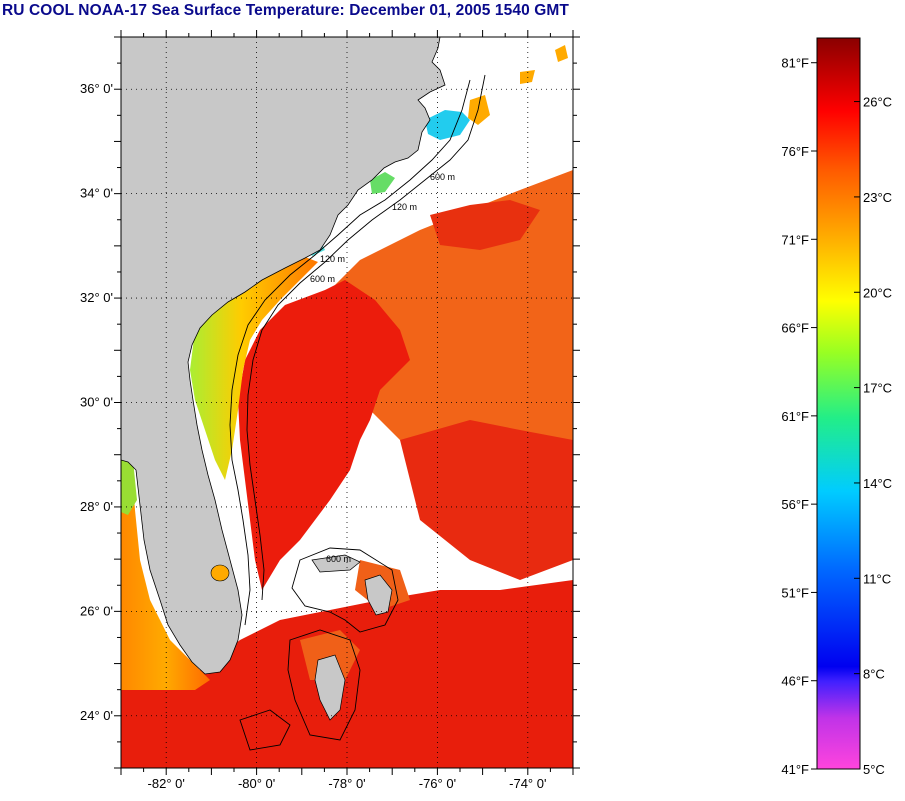  Describe the element at coordinates (485, 225) in the screenshot. I see `offshore-red-patch-n` at that location.